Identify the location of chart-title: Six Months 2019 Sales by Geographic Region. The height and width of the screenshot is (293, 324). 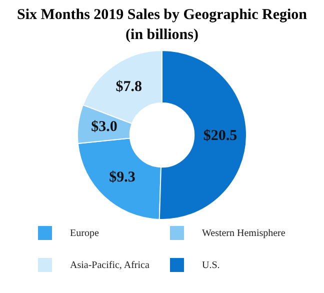
(162, 14).